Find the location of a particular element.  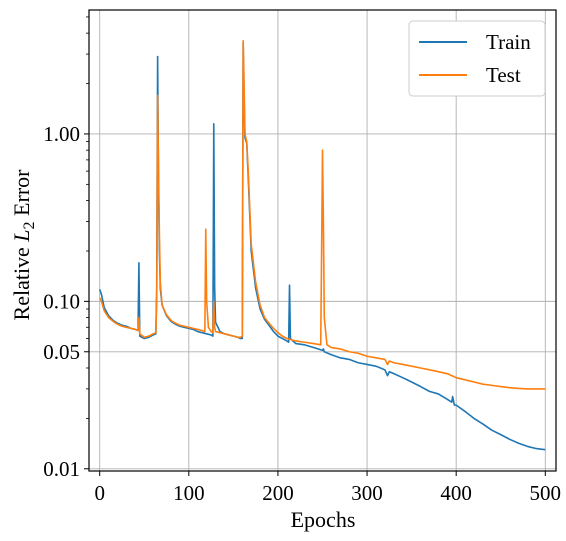

y-axis-title: Relative L2 Error is located at coordinates (23, 245).